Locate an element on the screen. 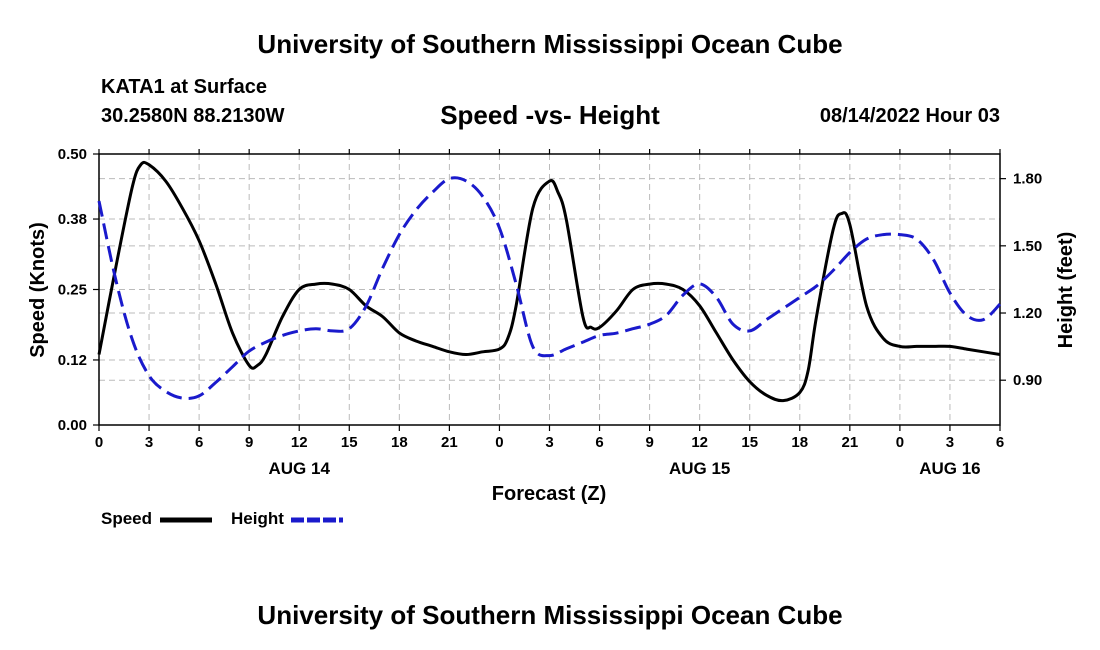 This screenshot has width=1100, height=650. y2-axis-label: Height (feet) is located at coordinates (1066, 290).